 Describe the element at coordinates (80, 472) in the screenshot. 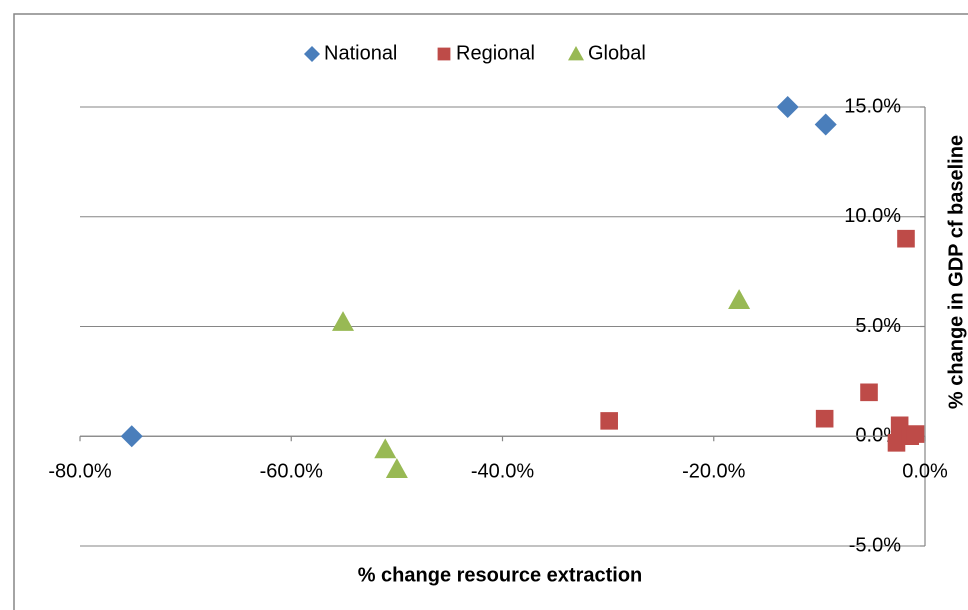

I see `x-tick-label: -80.0%` at that location.